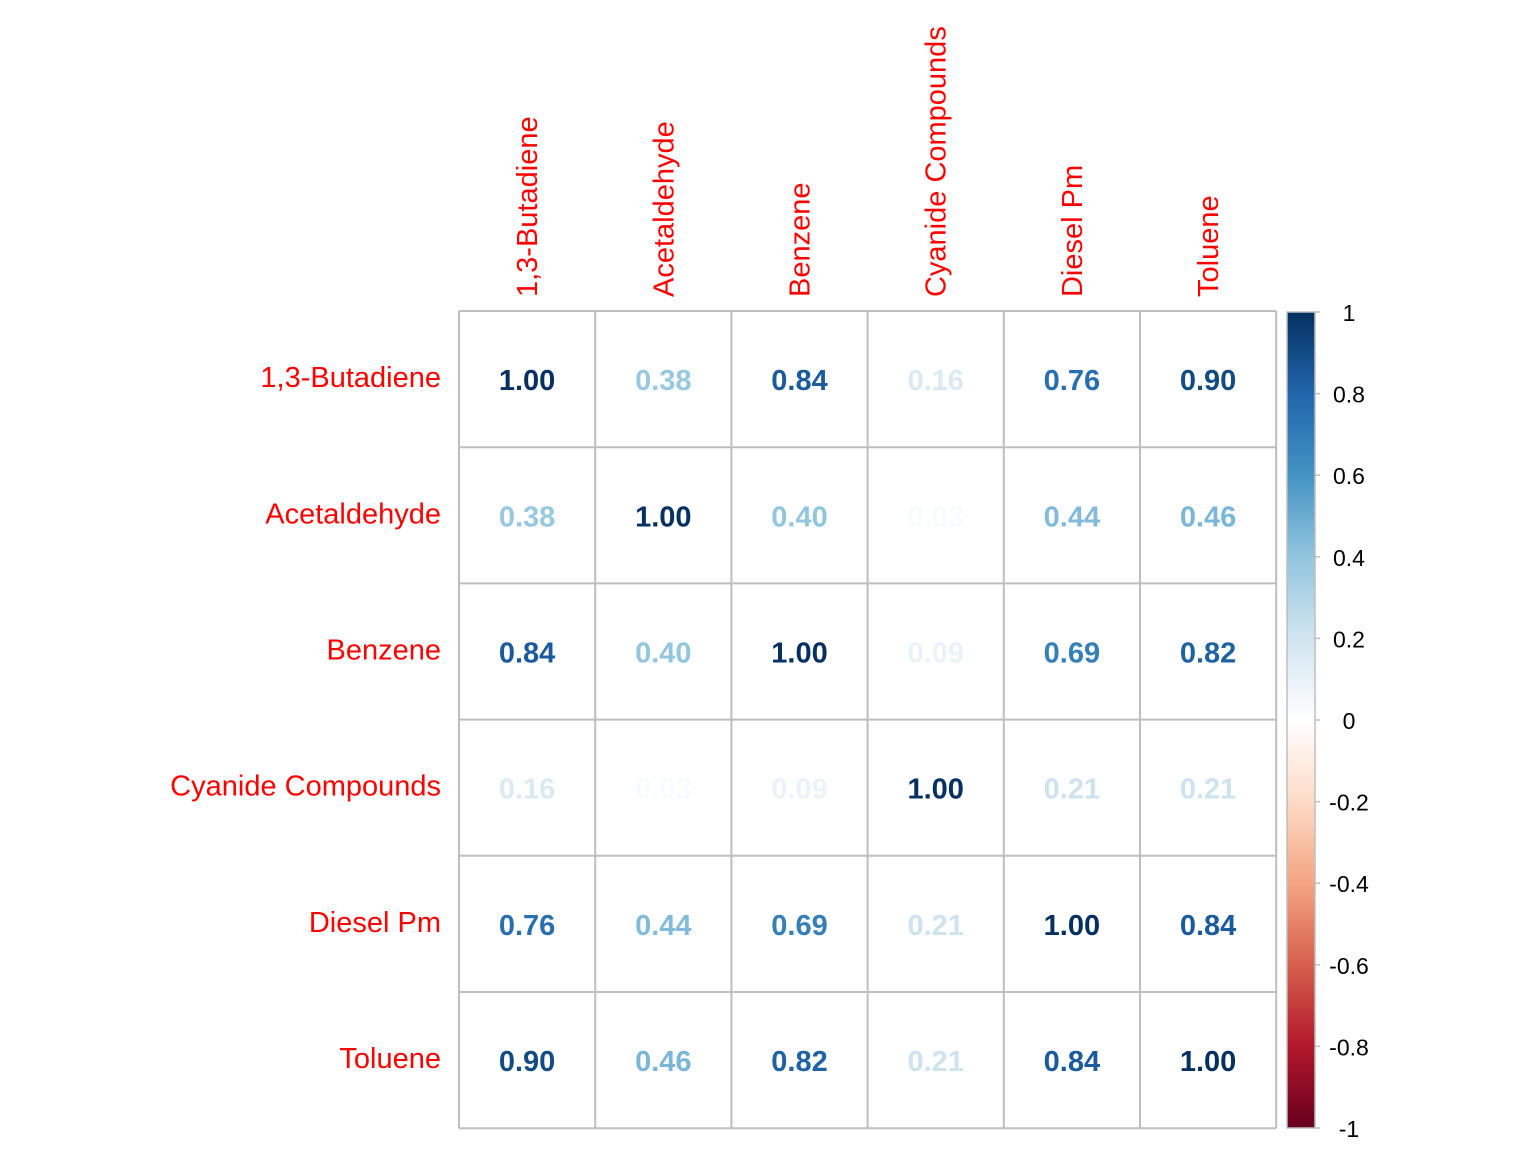 Image resolution: width=1536 pixels, height=1152 pixels. Describe the element at coordinates (390, 1059) in the screenshot. I see `row-label: Toluene` at that location.